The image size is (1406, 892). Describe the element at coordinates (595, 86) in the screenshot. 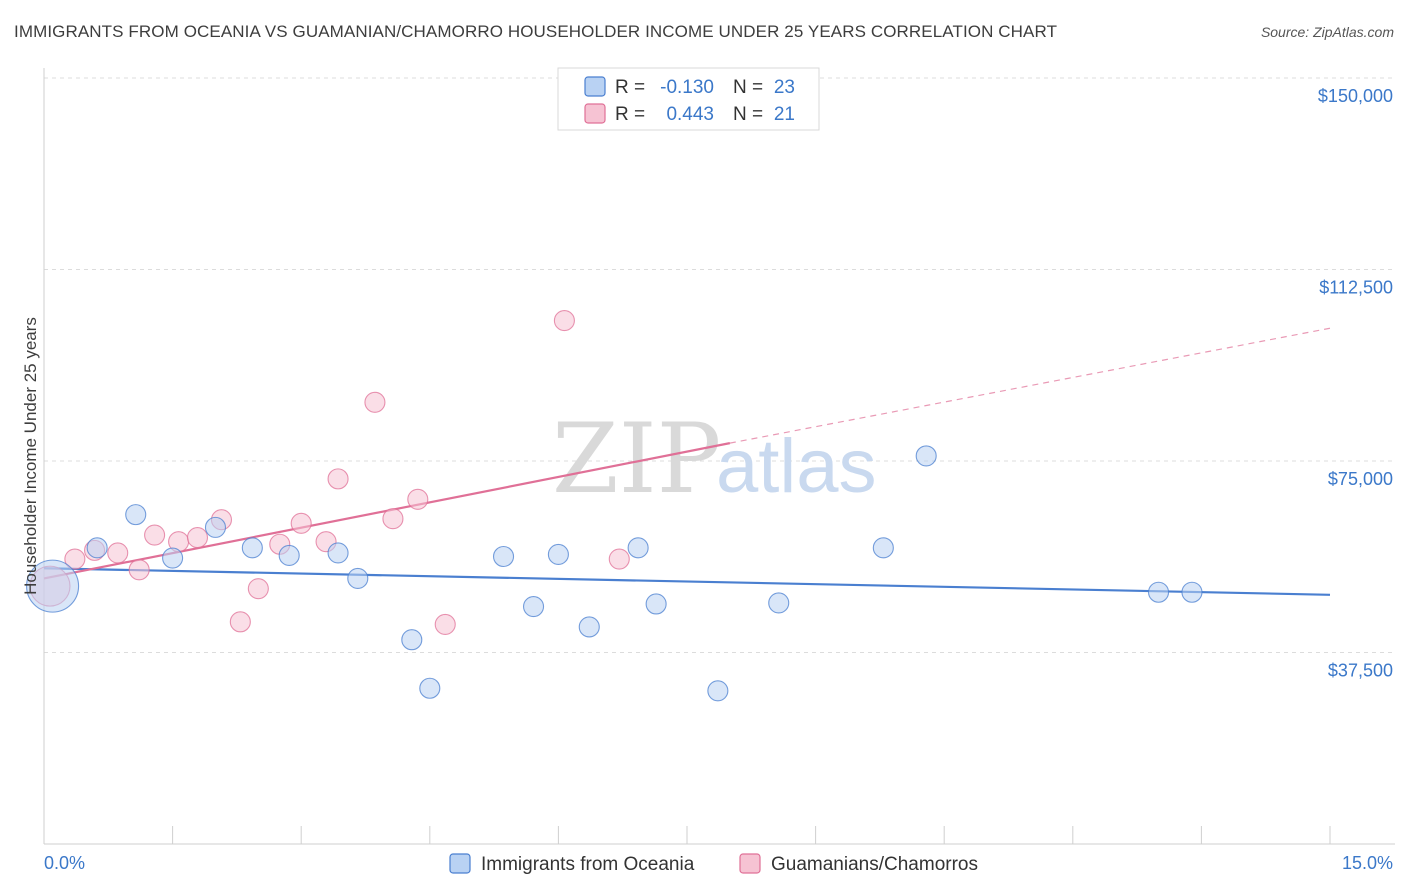

I see `legend-swatch-oceania` at that location.